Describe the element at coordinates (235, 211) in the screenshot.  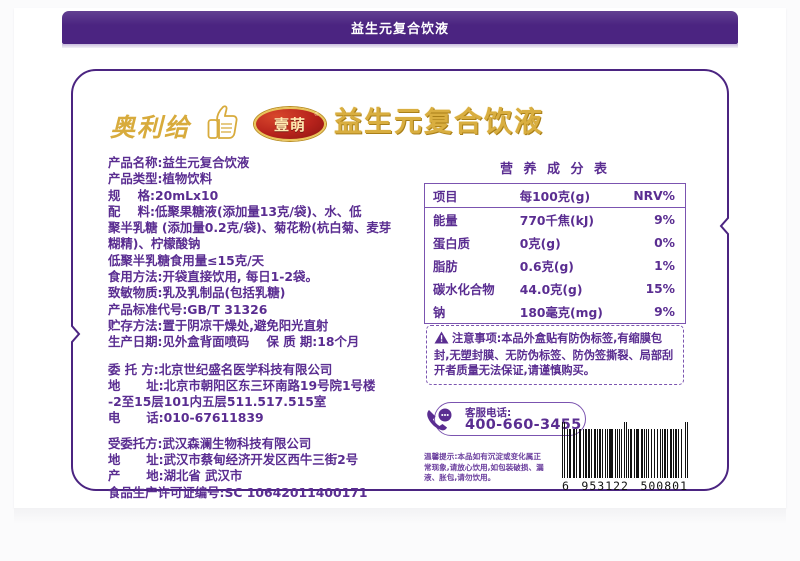
I see `info-line: 配 料:低聚果糖液(添加量13克/袋)、水、低` at that location.